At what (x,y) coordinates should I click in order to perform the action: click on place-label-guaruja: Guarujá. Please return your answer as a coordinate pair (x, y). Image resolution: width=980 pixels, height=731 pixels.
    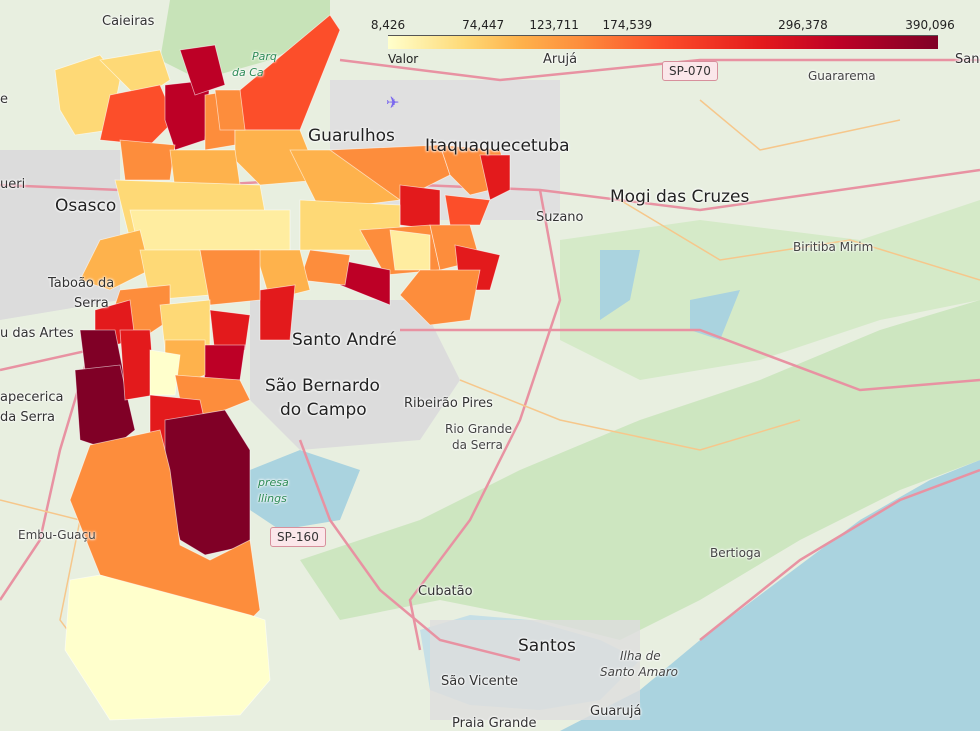
    Looking at the image, I should click on (616, 711).